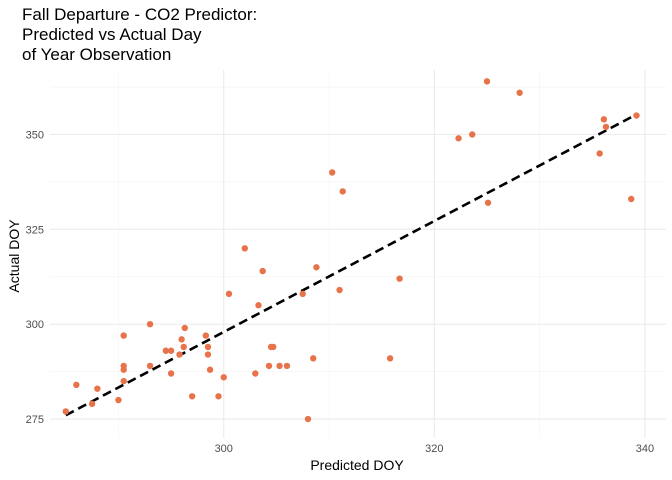 The width and height of the screenshot is (672, 480). What do you see at coordinates (35, 230) in the screenshot?
I see `y-tick-label: 325` at bounding box center [35, 230].